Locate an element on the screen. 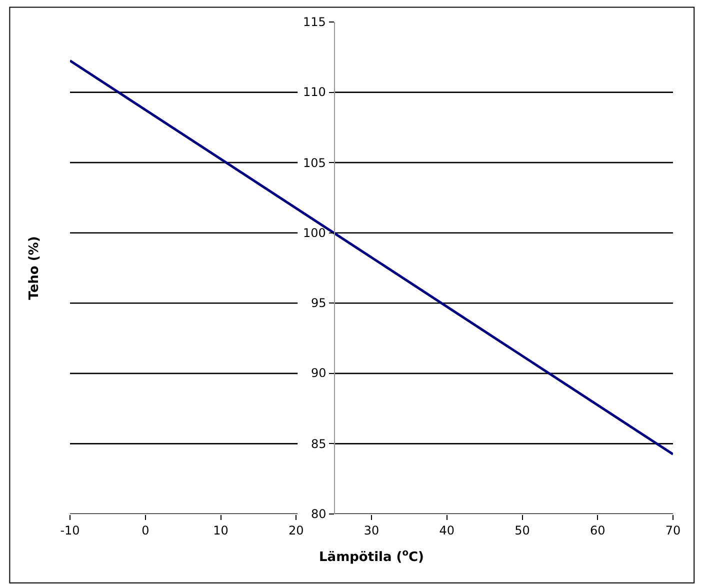 The width and height of the screenshot is (707, 584). x-tick-label: 10 is located at coordinates (220, 530).